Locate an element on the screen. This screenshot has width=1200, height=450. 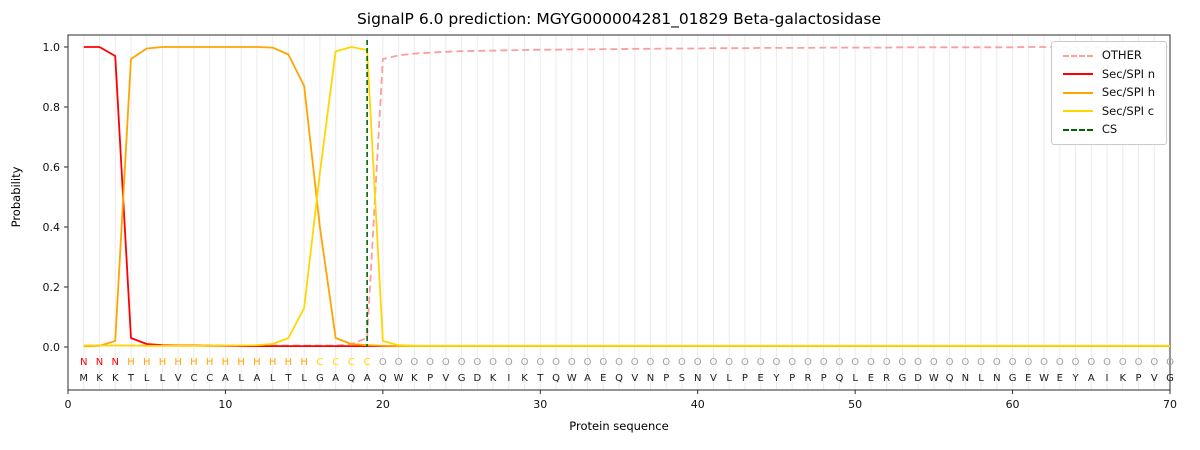
x-axis-label: Protein sequence is located at coordinates (619, 426).